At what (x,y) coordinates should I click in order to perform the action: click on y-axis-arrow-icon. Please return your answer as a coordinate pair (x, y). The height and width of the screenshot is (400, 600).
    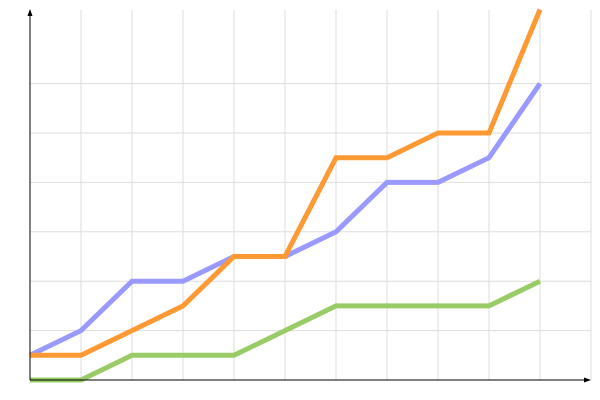
    Looking at the image, I should click on (30, 12).